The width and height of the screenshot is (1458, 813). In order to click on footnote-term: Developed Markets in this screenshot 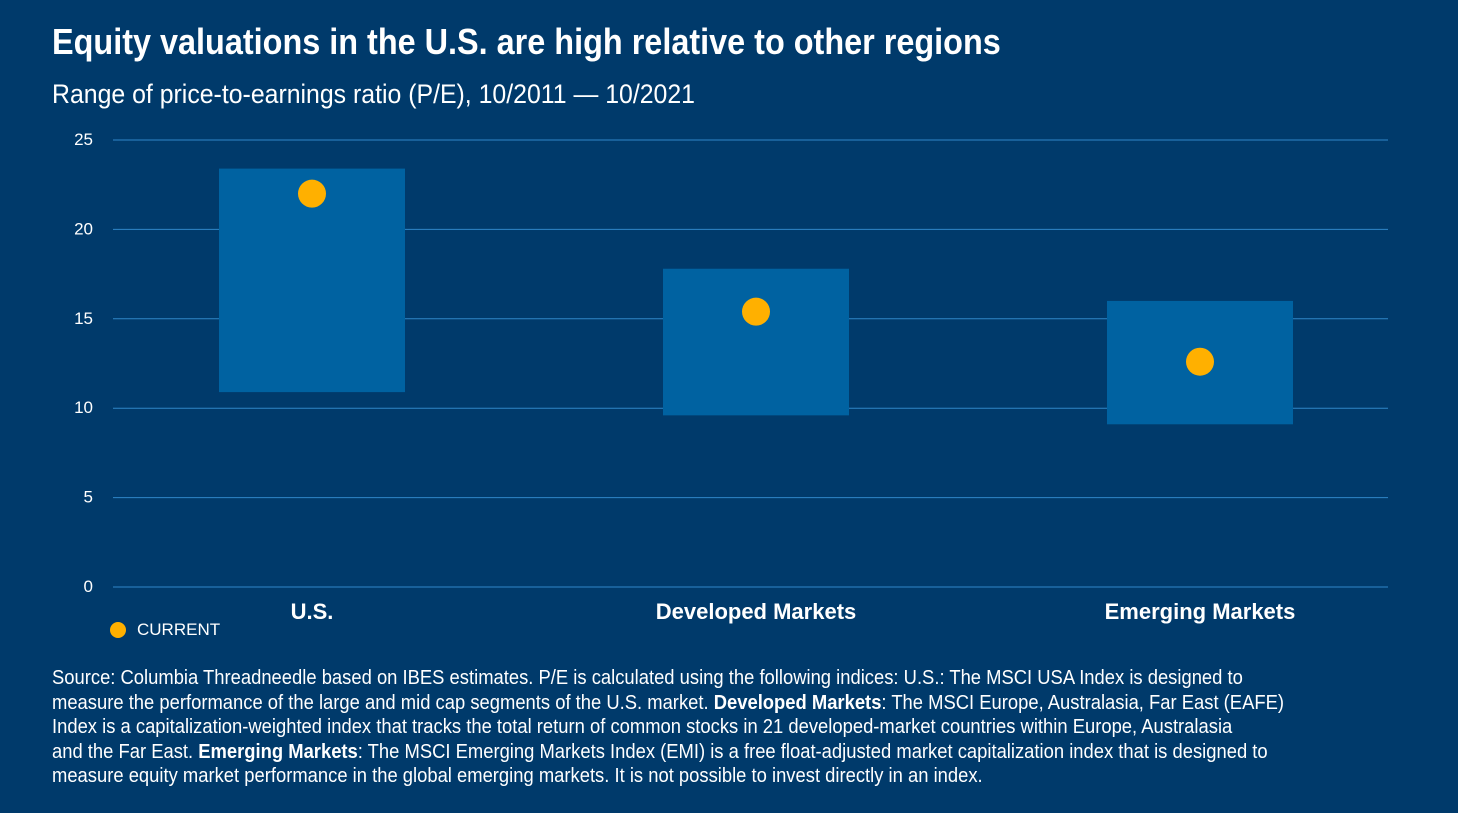, I will do `click(797, 702)`.